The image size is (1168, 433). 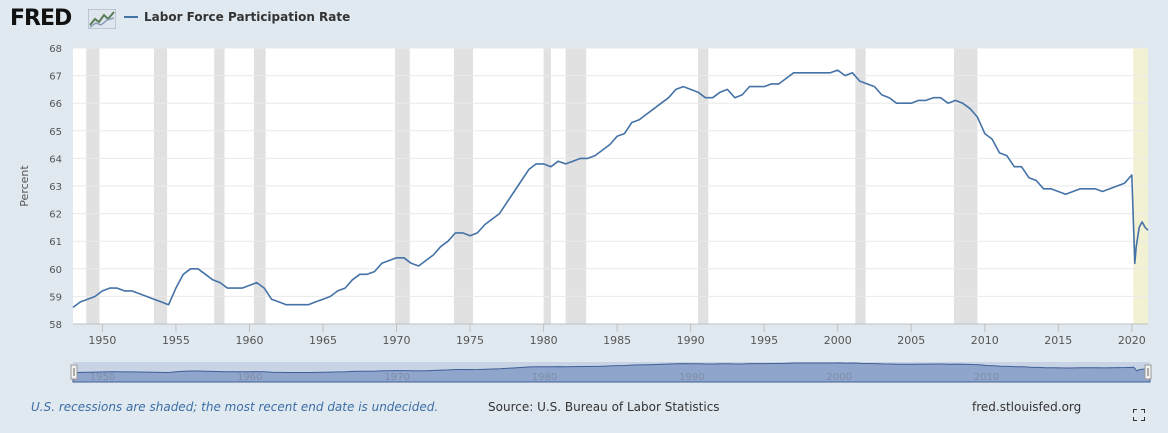 What do you see at coordinates (102, 377) in the screenshot?
I see `navigator-tick-label: 1950` at bounding box center [102, 377].